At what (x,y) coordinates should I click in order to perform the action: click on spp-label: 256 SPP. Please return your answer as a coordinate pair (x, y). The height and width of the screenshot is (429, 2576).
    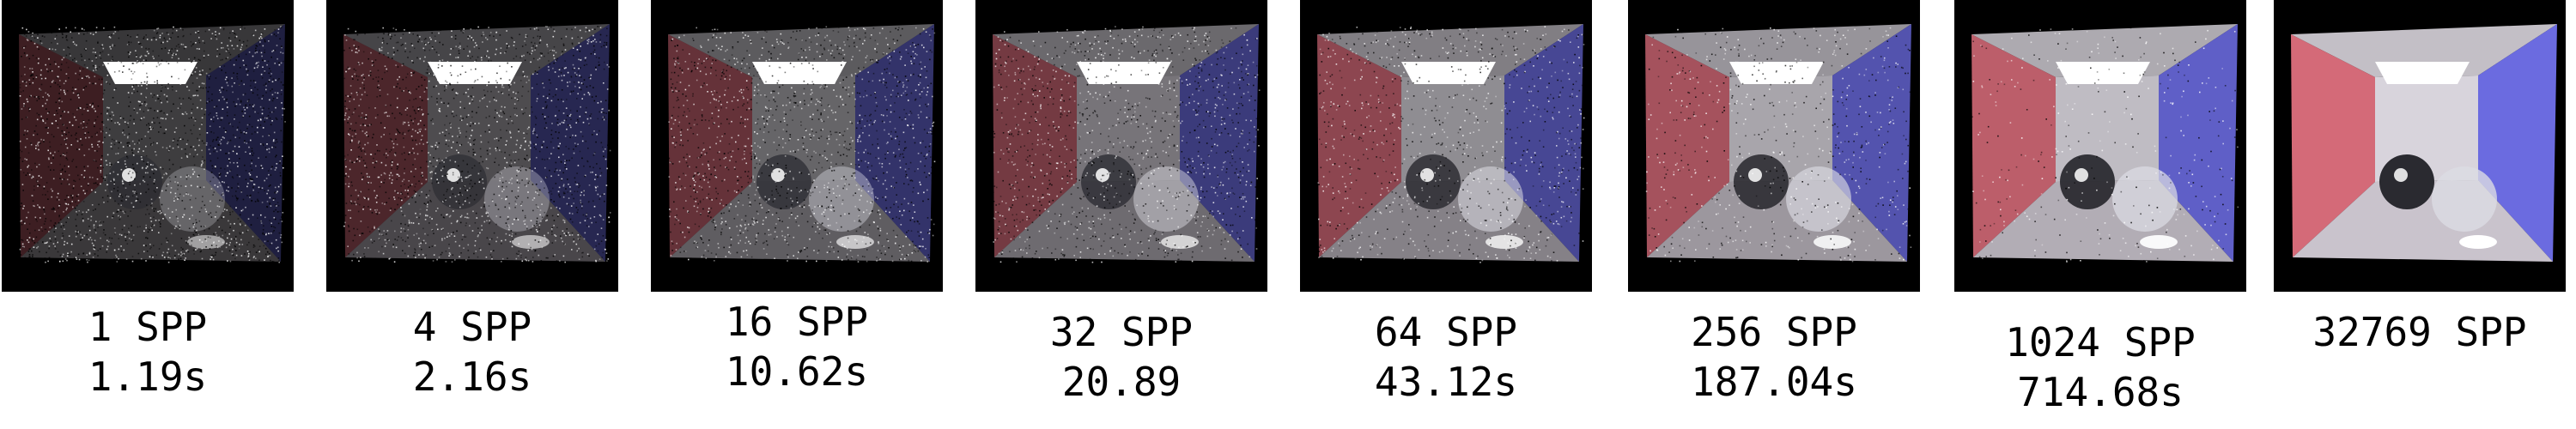
    Looking at the image, I should click on (1774, 332).